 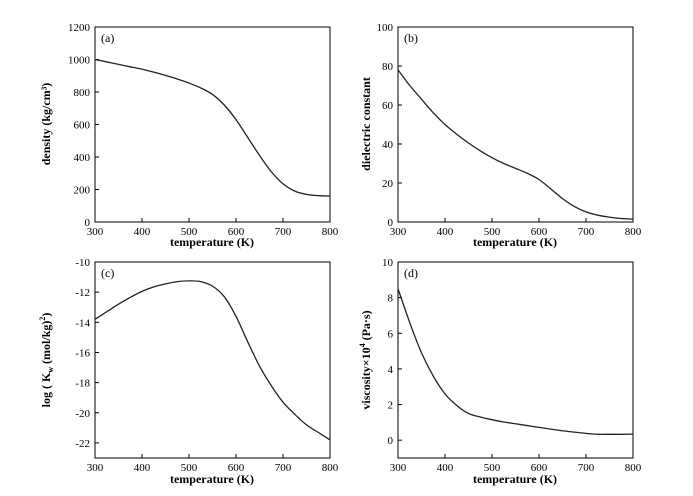 What do you see at coordinates (366, 326) in the screenshot?
I see `y-label-rest: (Pa·s)` at bounding box center [366, 326].